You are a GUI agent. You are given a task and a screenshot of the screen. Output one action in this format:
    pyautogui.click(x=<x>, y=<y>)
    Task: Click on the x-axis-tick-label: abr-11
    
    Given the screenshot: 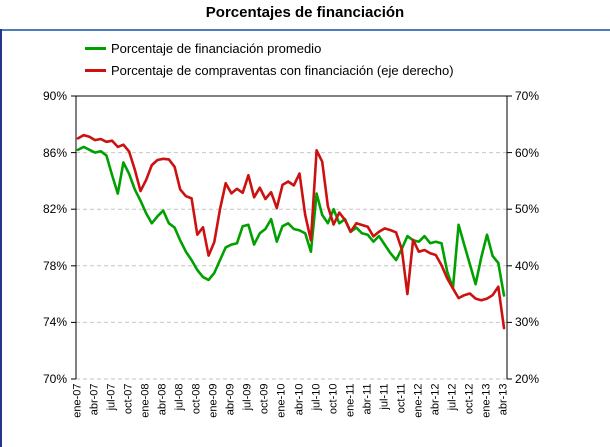 What is the action you would take?
    pyautogui.click(x=367, y=399)
    